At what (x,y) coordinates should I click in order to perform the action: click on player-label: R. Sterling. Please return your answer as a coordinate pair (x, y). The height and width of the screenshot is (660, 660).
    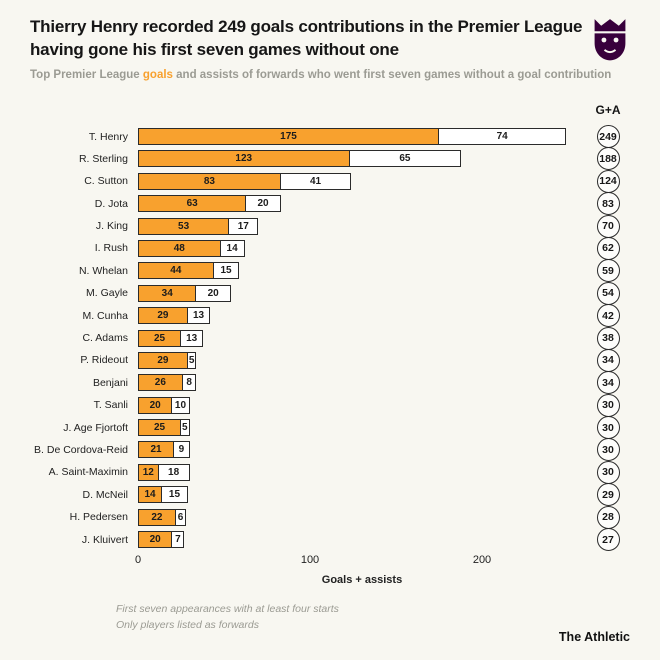
    Looking at the image, I should click on (103, 158).